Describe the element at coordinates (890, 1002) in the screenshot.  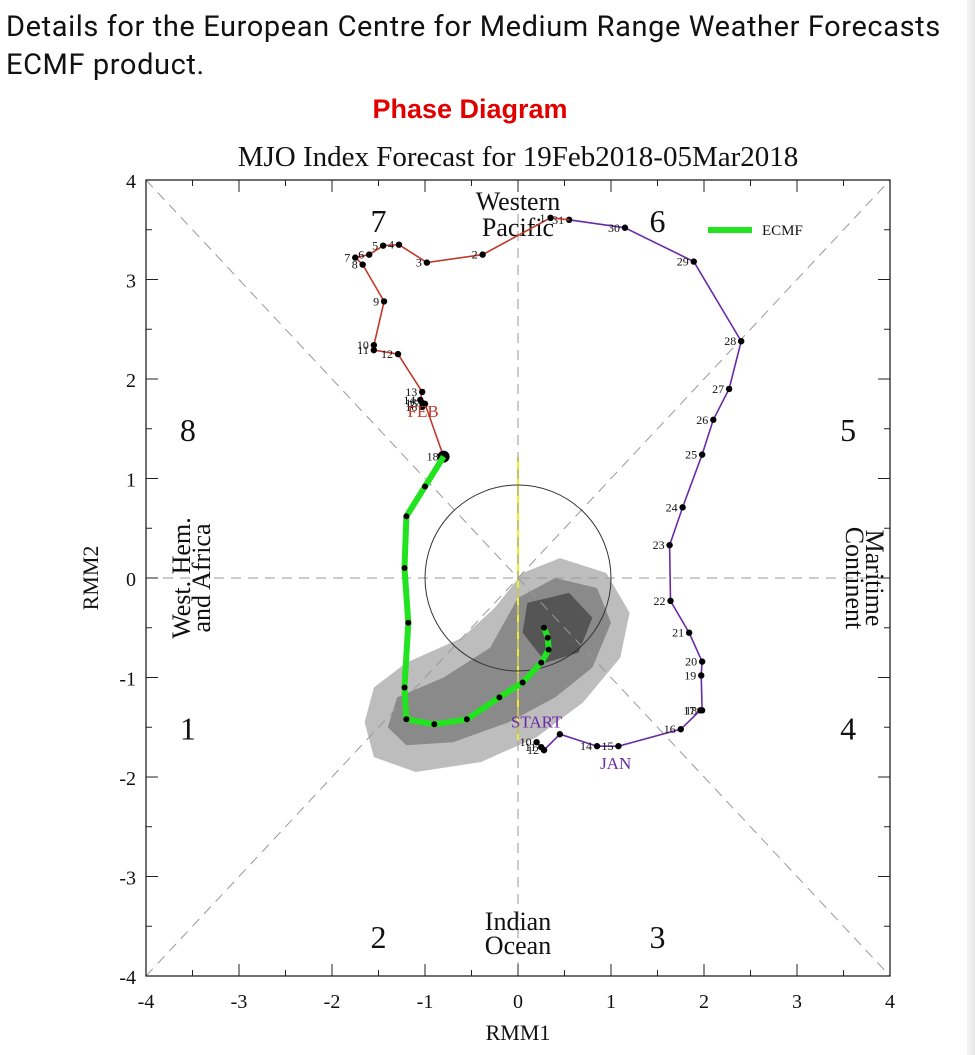
I see `x-tick-label: 4` at that location.